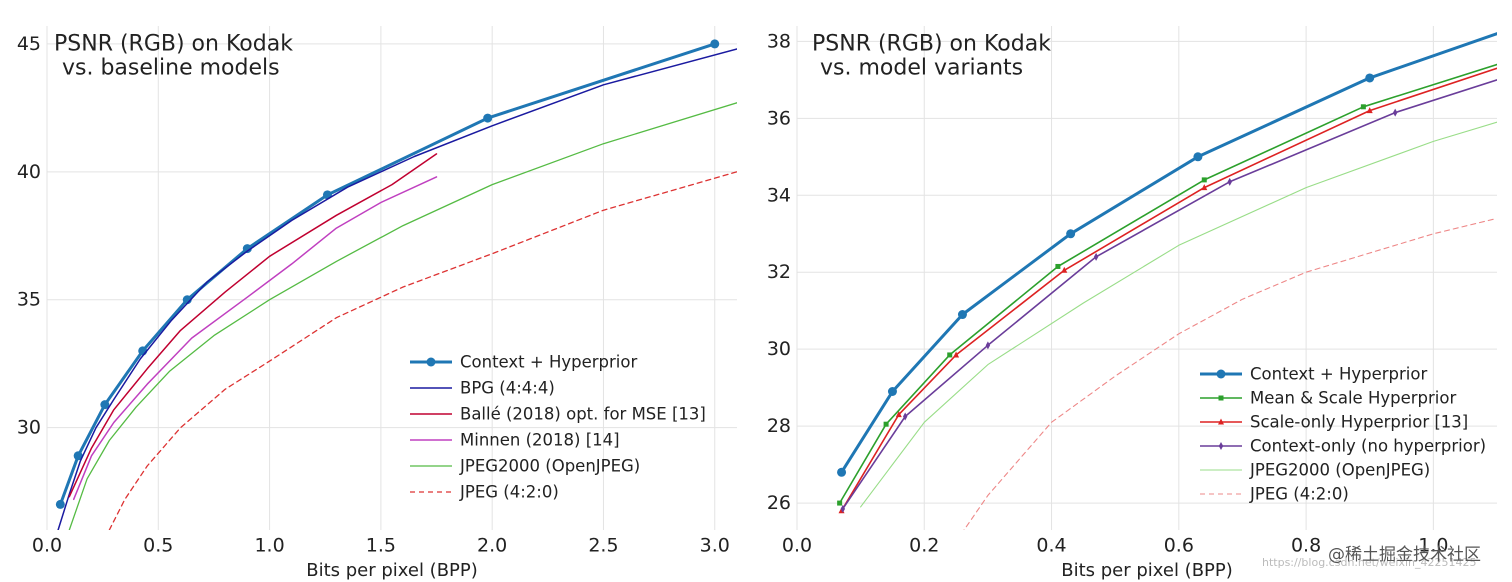 This screenshot has width=1512, height=582. What do you see at coordinates (507, 388) in the screenshot?
I see `legend-label: BPG (4:4:4)` at bounding box center [507, 388].